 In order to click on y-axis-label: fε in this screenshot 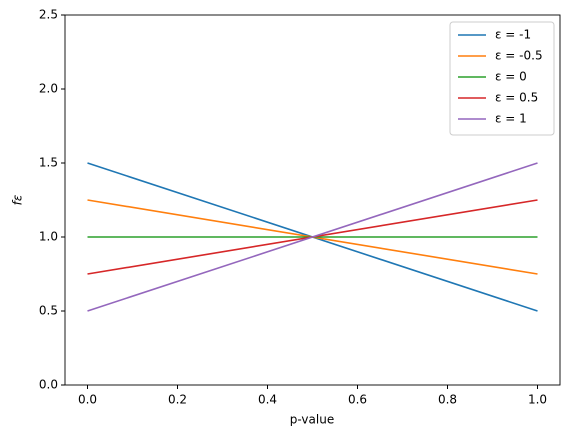, I will do `click(18, 199)`.